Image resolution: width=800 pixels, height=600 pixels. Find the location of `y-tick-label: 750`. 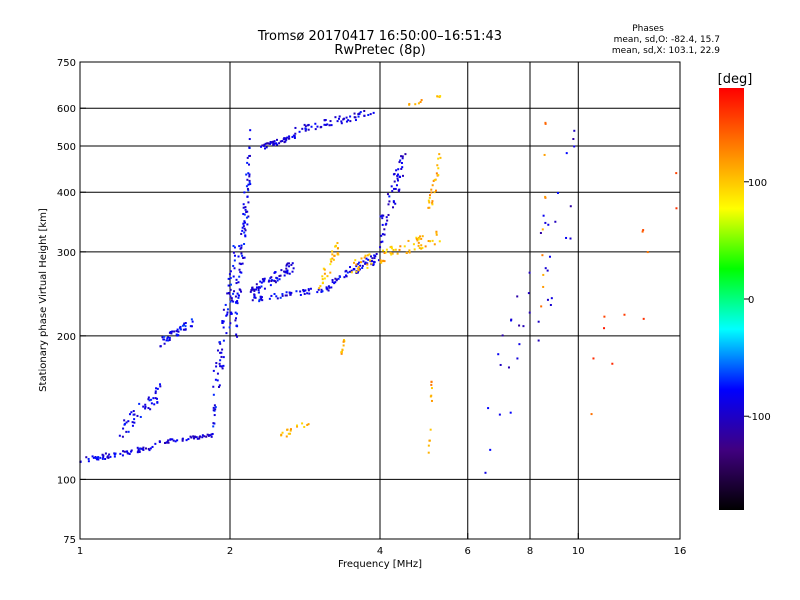

y-tick-label: 750 is located at coordinates (66, 63).